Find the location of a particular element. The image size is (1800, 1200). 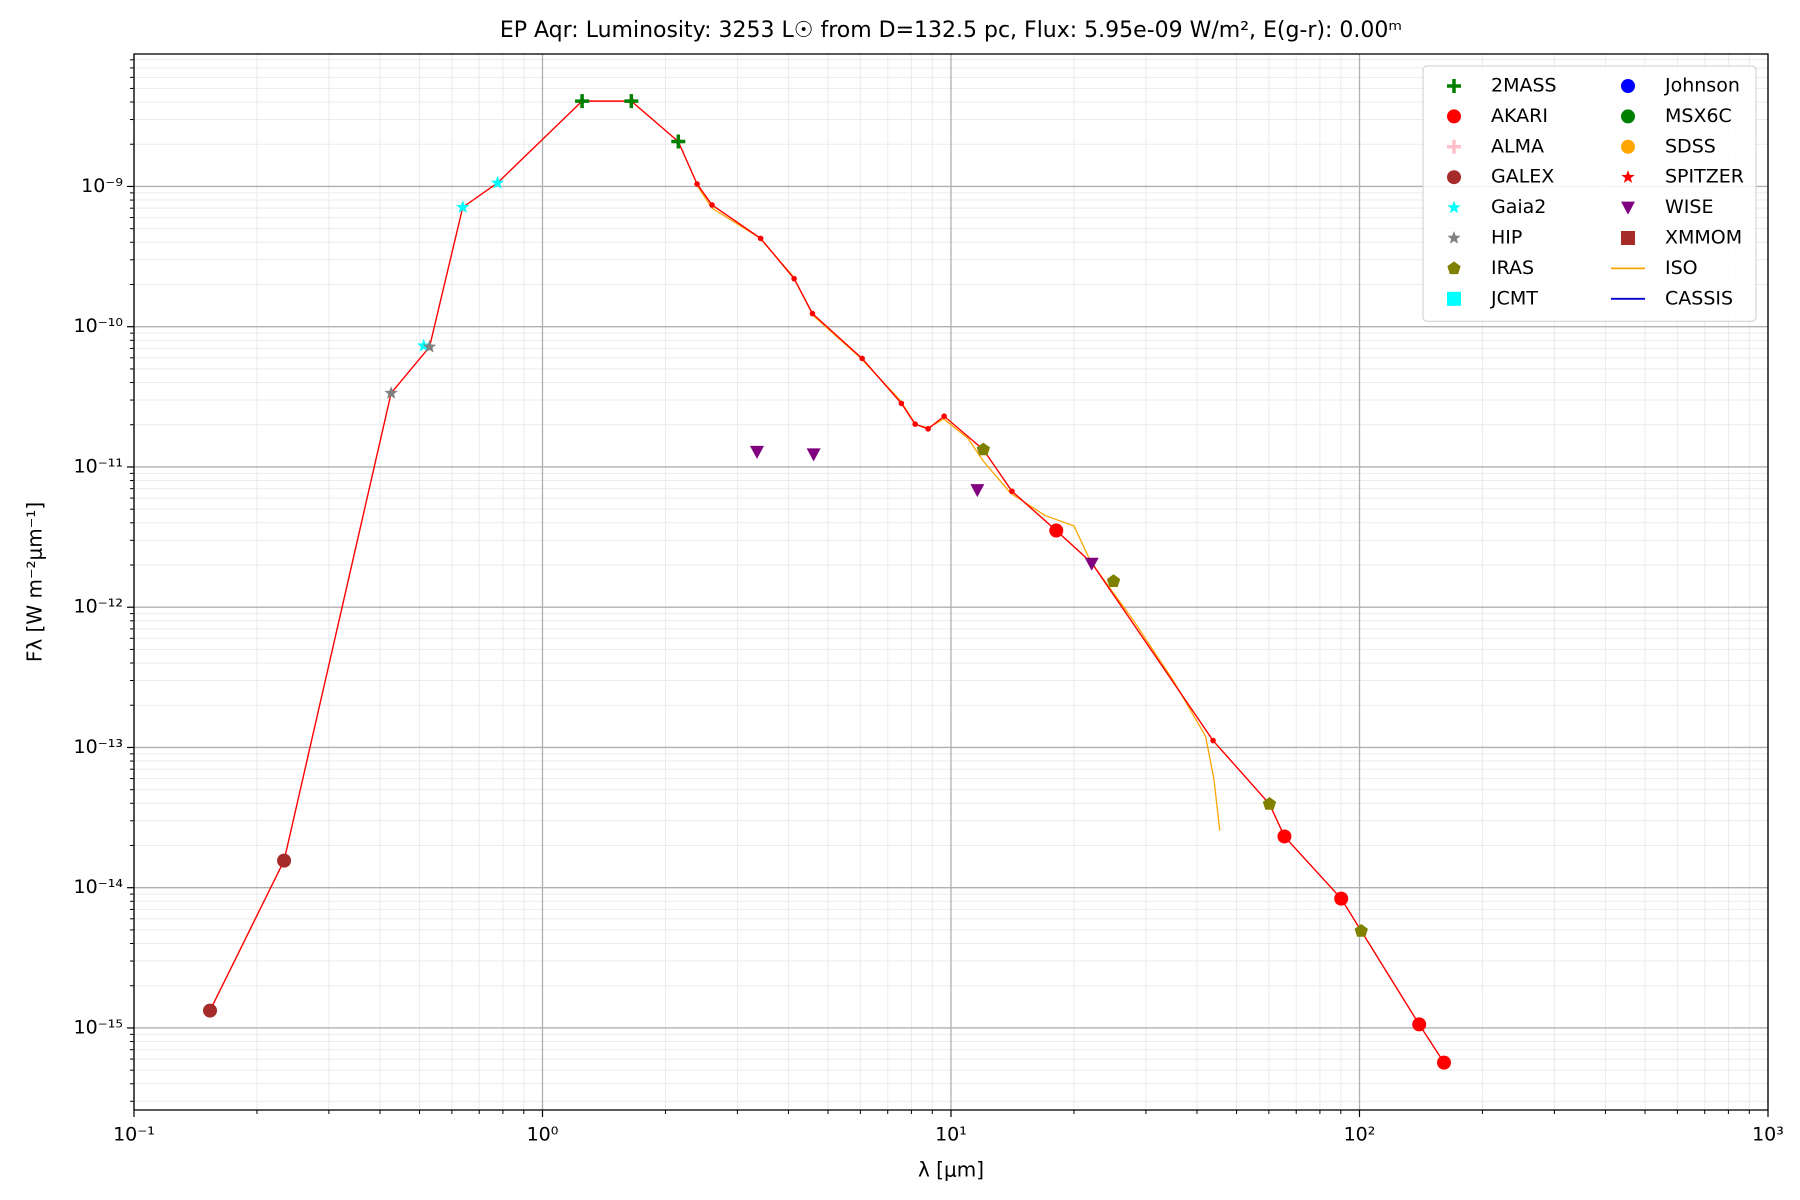

legend-label: SDSS is located at coordinates (1690, 146).